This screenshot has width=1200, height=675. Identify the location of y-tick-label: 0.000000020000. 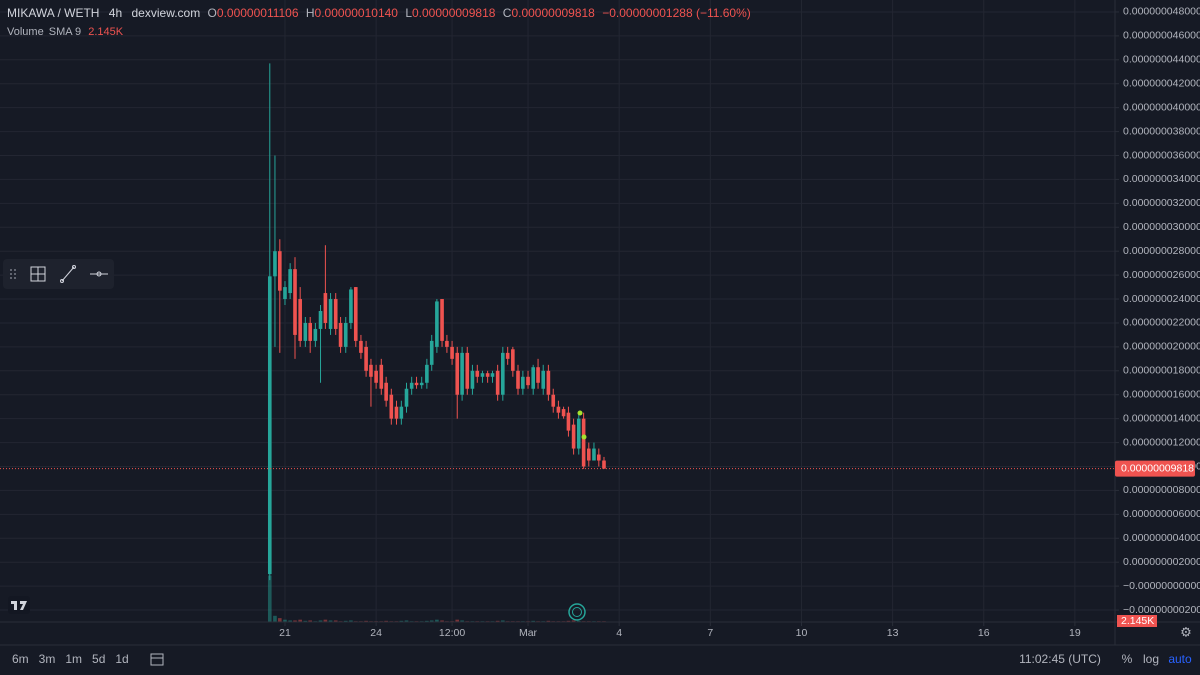
(1161, 347).